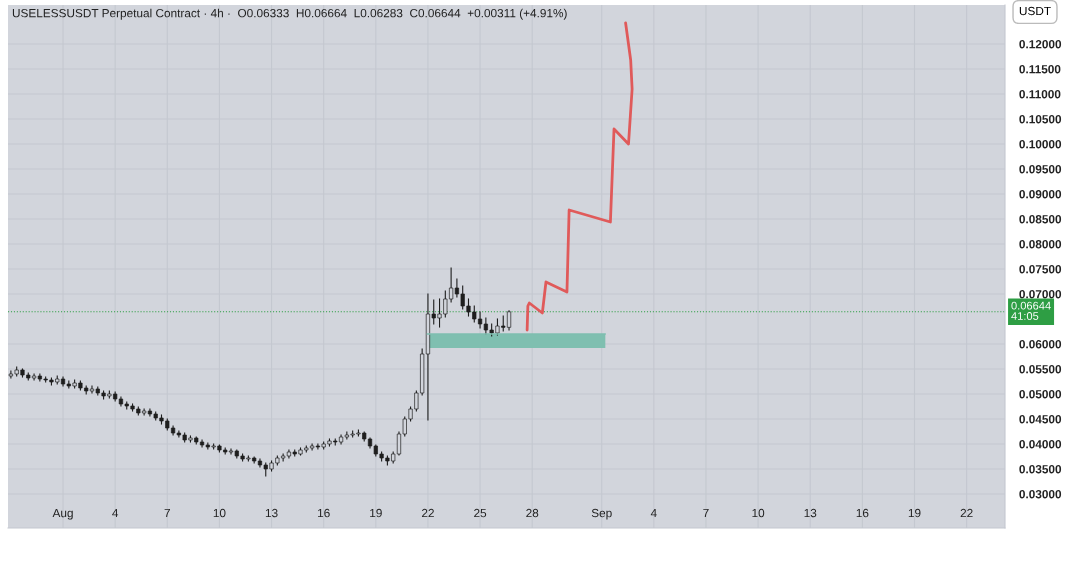 The height and width of the screenshot is (584, 1080). I want to click on y-tick-label: 0.11000, so click(1040, 94).